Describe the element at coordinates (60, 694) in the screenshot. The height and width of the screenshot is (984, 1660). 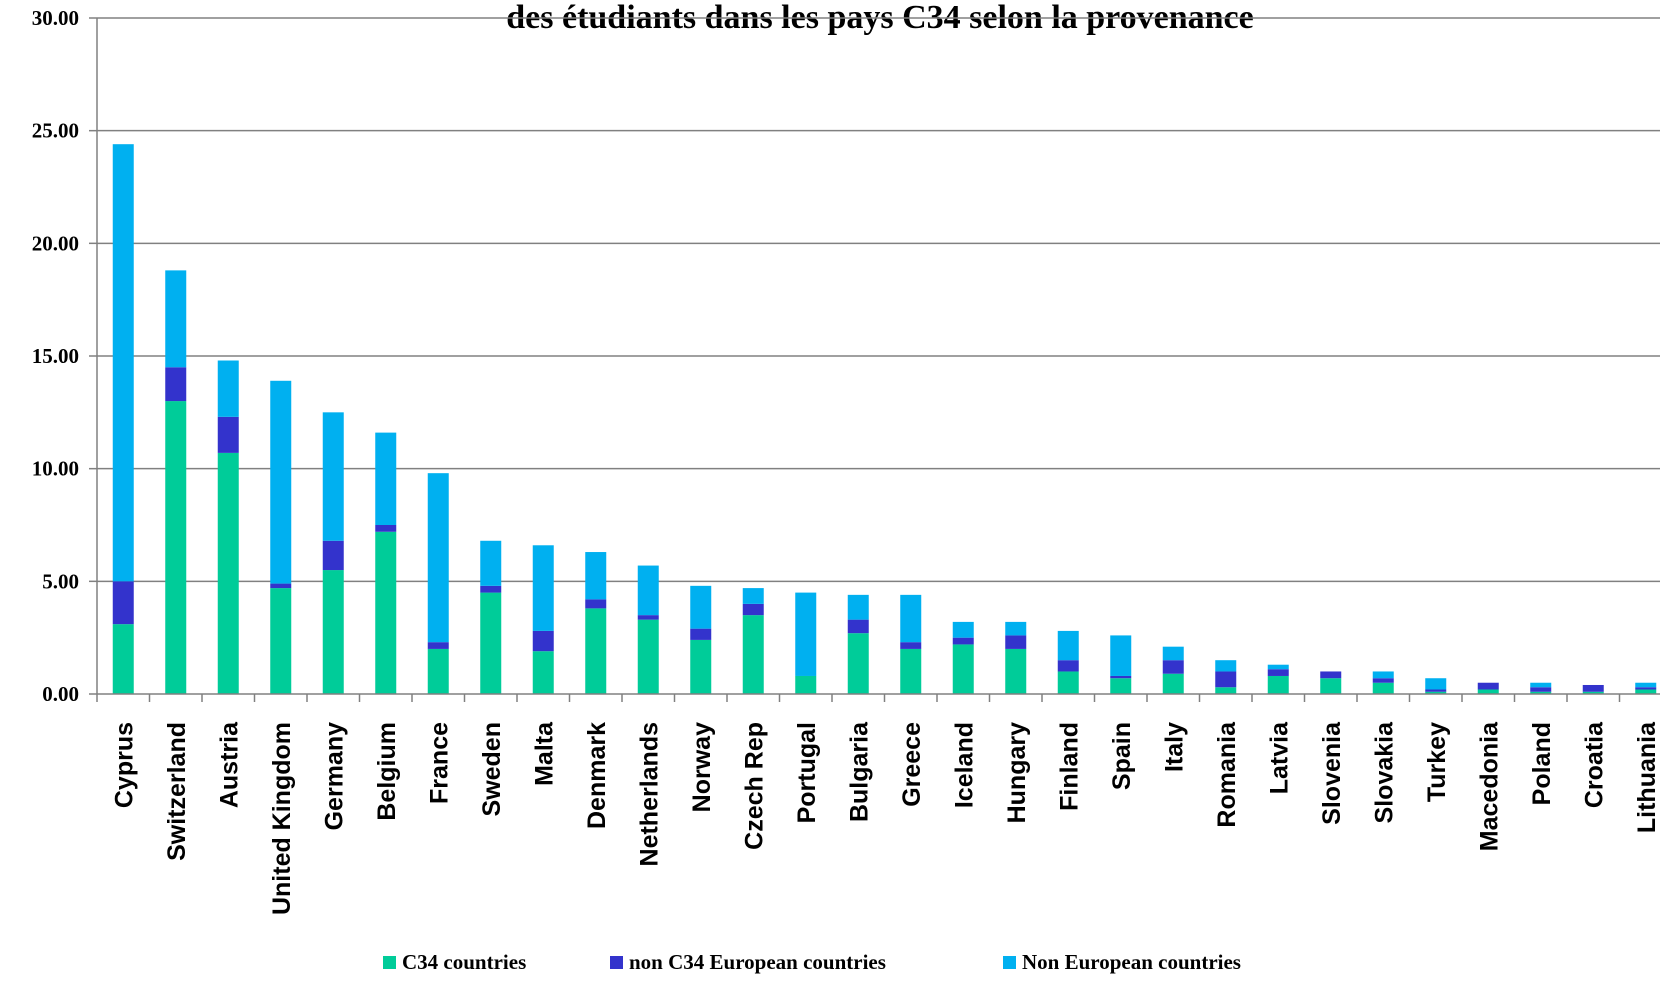
I see `y-tick-label: 0.00` at that location.